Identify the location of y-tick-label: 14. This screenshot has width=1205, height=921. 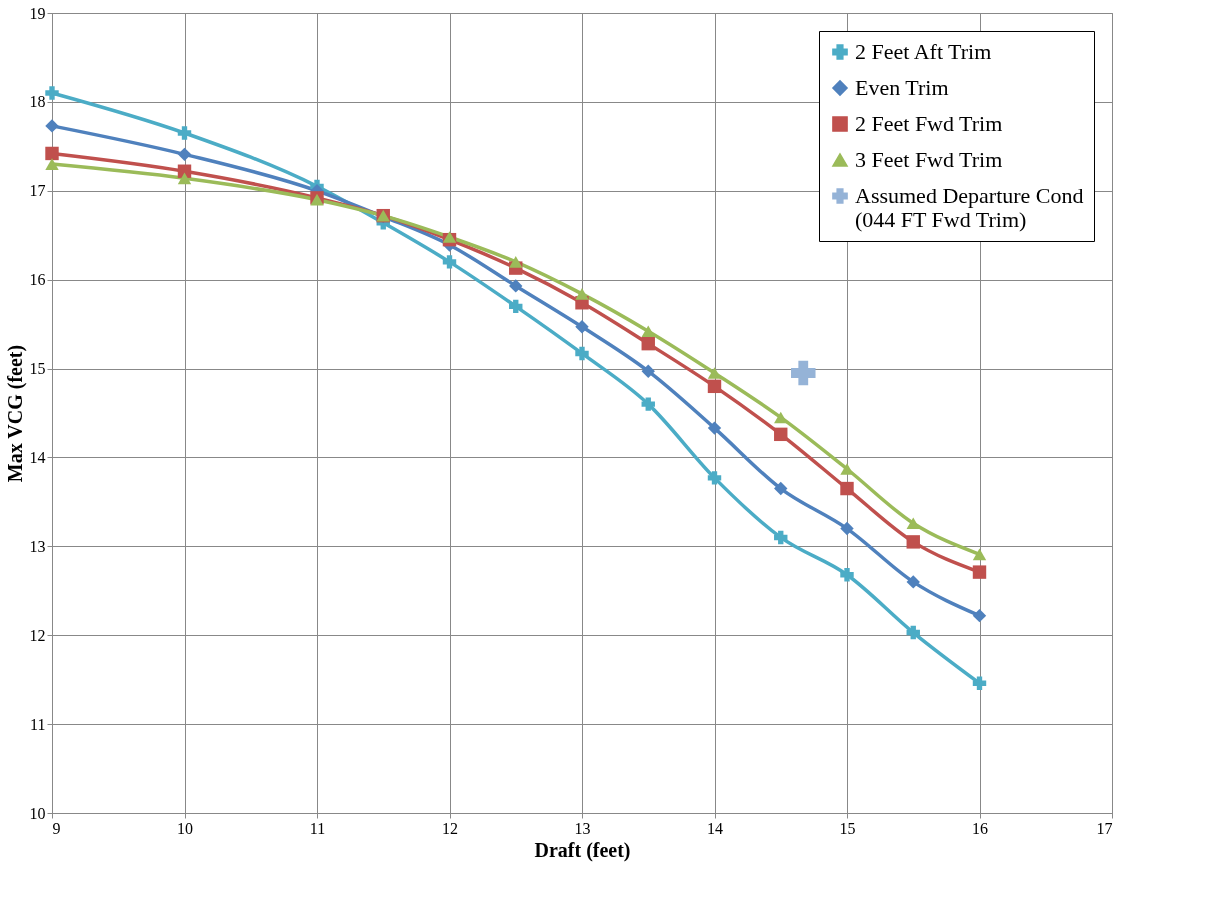
(37, 457).